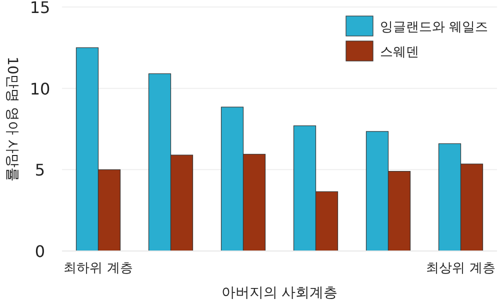  I want to click on x-tick-label: 최상위 계층, so click(461, 268).